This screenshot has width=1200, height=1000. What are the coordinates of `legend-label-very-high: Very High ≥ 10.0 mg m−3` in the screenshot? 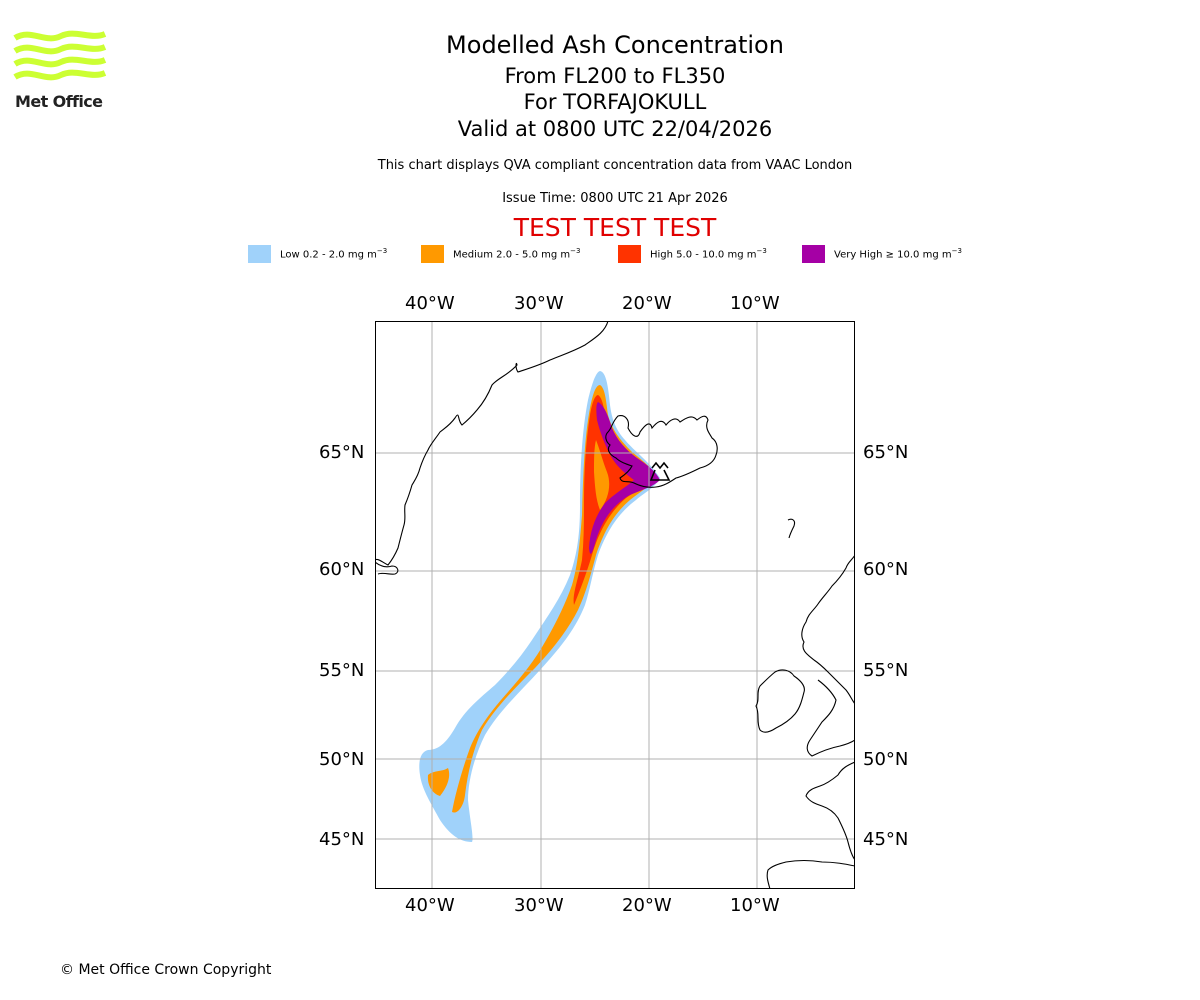 It's located at (898, 254).